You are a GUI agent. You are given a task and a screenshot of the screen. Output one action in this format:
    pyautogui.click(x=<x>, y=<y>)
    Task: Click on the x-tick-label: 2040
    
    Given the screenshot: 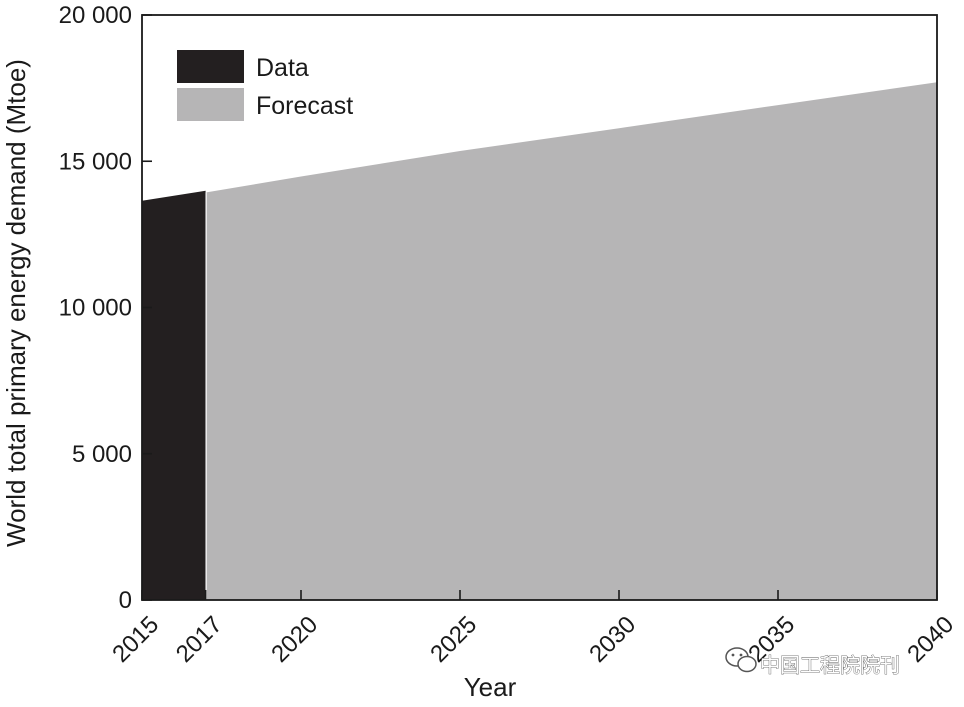 What is the action you would take?
    pyautogui.click(x=930, y=639)
    